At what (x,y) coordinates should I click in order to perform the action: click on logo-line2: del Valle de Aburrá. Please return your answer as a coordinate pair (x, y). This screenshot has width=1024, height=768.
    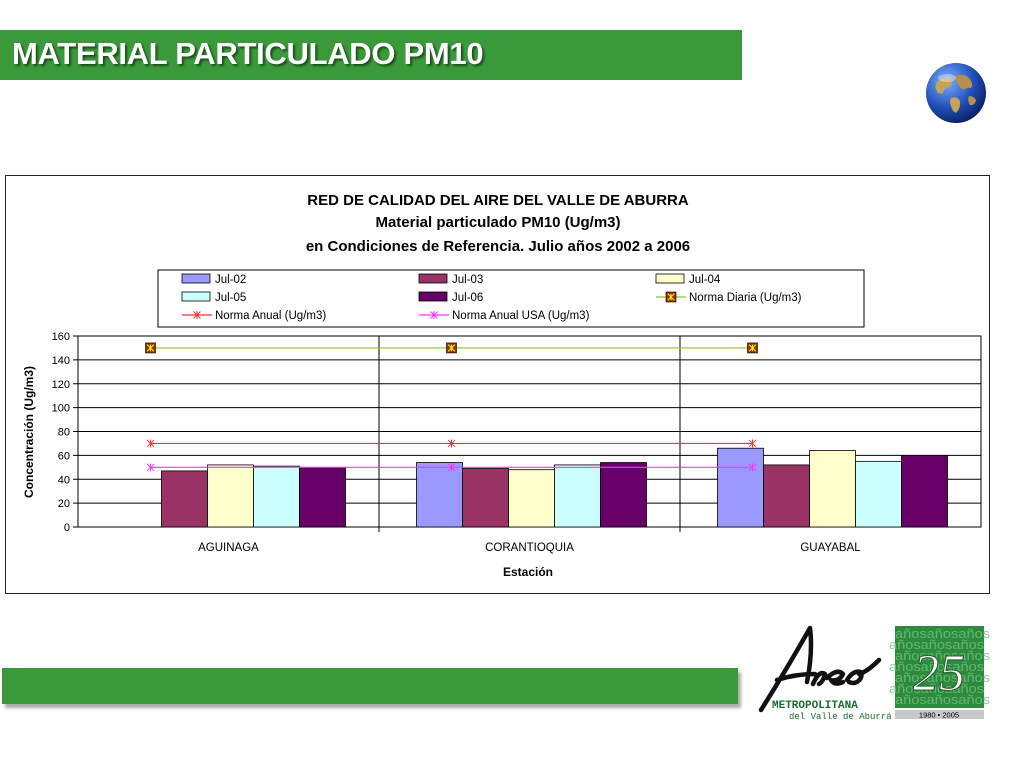
    Looking at the image, I should click on (840, 717).